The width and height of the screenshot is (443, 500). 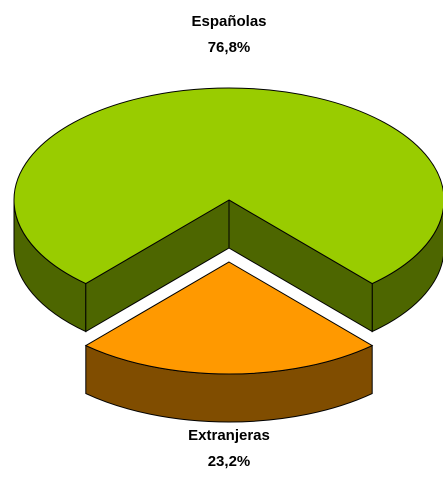 I want to click on slice-label: Extranjeras, so click(x=229, y=435).